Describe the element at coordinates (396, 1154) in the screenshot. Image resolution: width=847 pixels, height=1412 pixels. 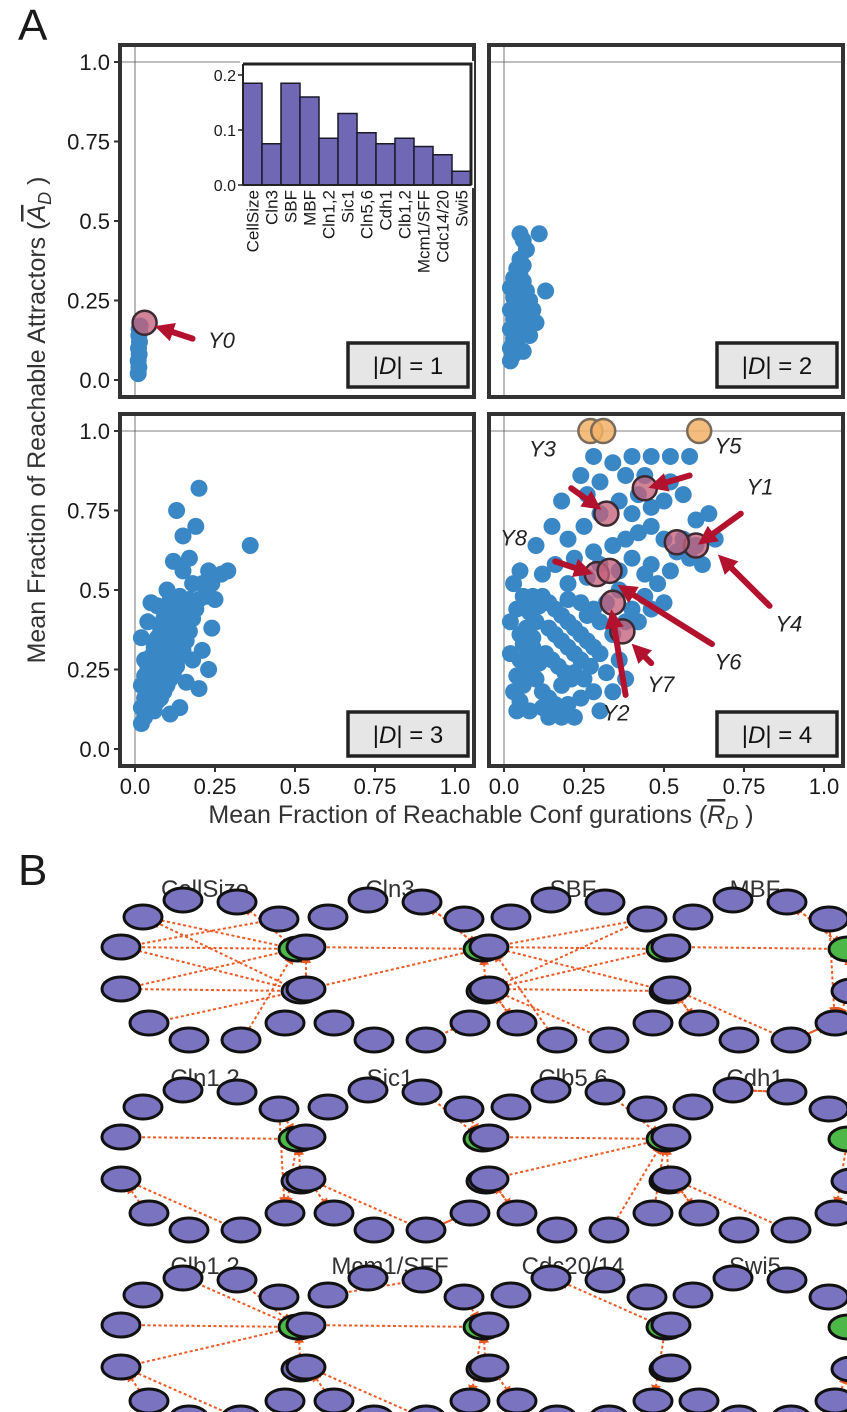
I see `network-6: Sic1` at that location.